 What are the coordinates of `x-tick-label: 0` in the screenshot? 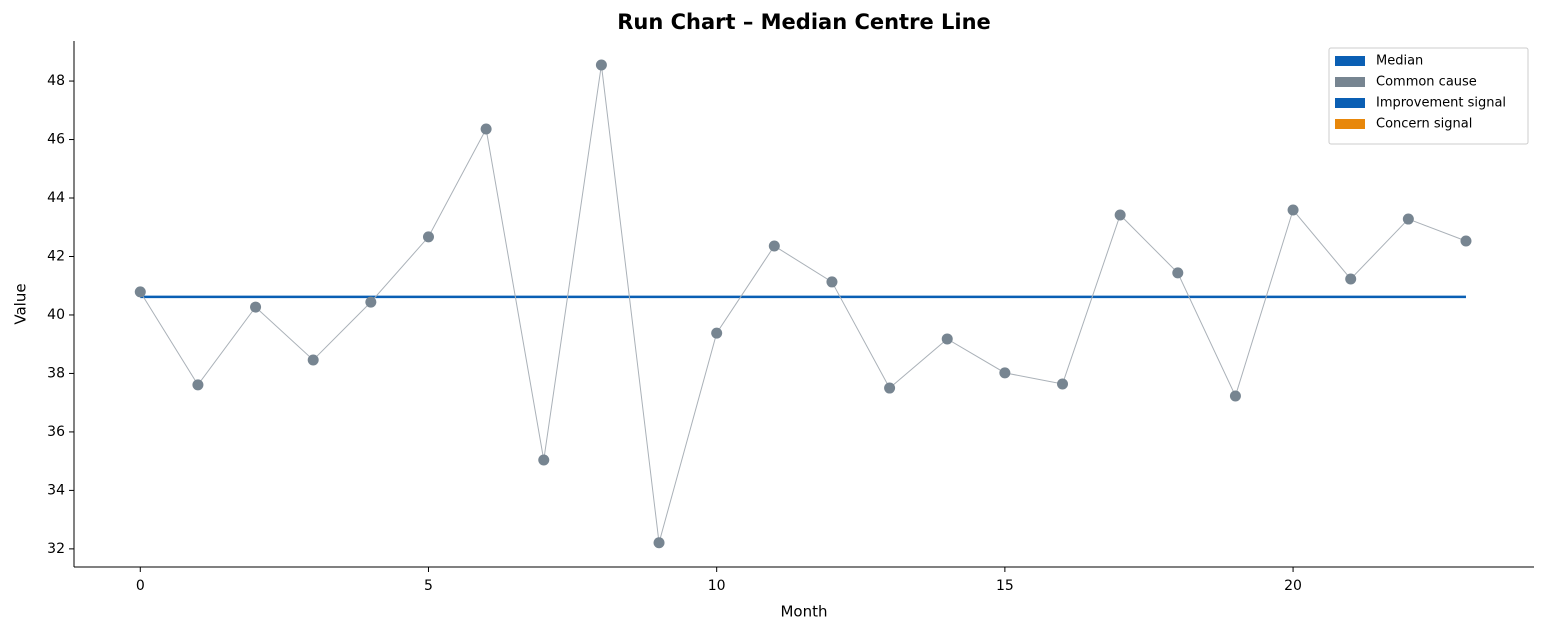 It's located at (140, 586).